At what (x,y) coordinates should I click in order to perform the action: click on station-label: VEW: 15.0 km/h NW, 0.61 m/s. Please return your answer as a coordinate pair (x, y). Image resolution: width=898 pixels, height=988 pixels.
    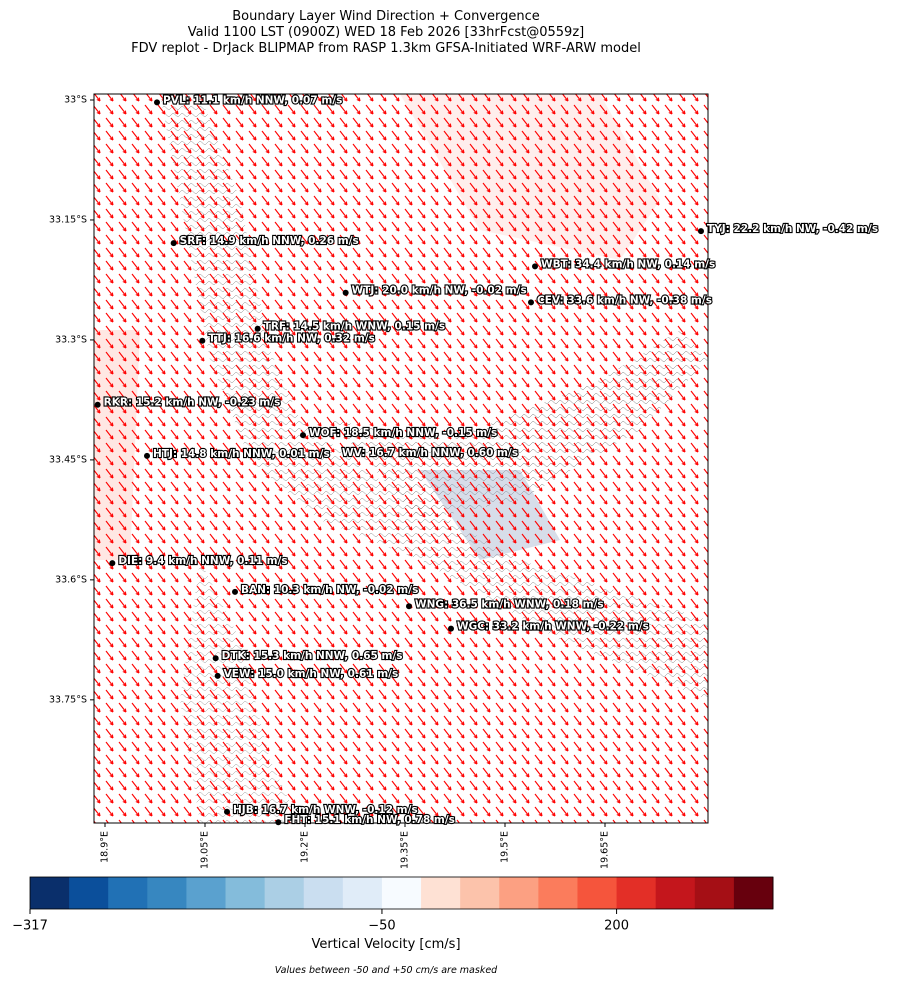
    Looking at the image, I should click on (311, 674).